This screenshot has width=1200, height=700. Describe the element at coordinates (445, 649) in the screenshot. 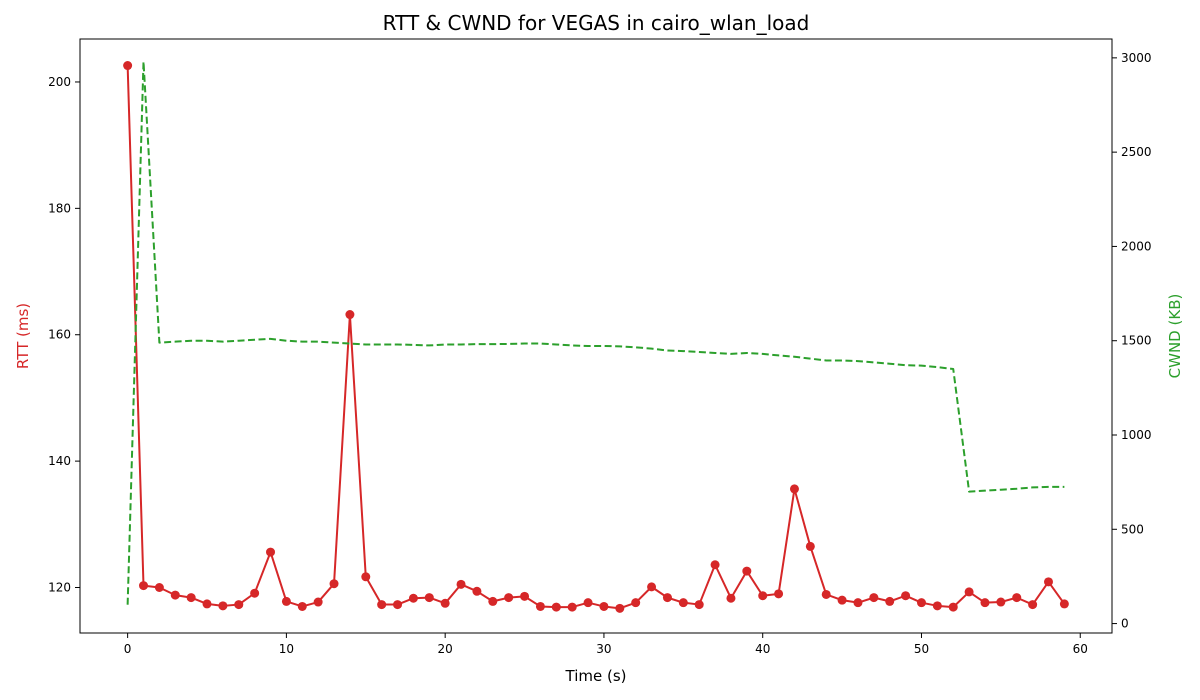

I see `x-tick-label: 20` at that location.